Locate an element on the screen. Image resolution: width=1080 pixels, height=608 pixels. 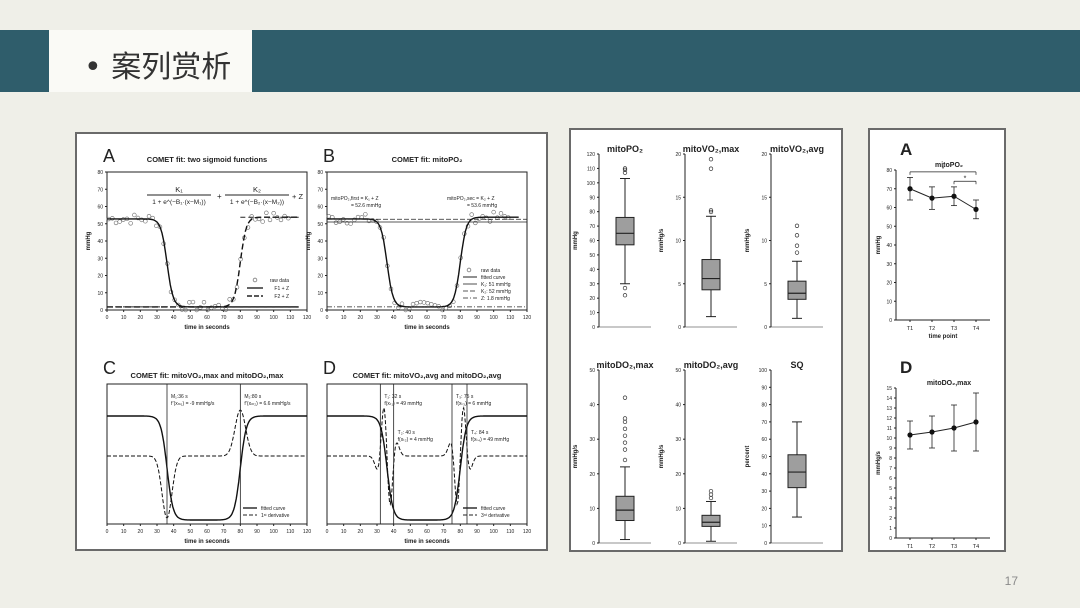
box-5-y-axis-label: percent is located at coordinates (748, 457).